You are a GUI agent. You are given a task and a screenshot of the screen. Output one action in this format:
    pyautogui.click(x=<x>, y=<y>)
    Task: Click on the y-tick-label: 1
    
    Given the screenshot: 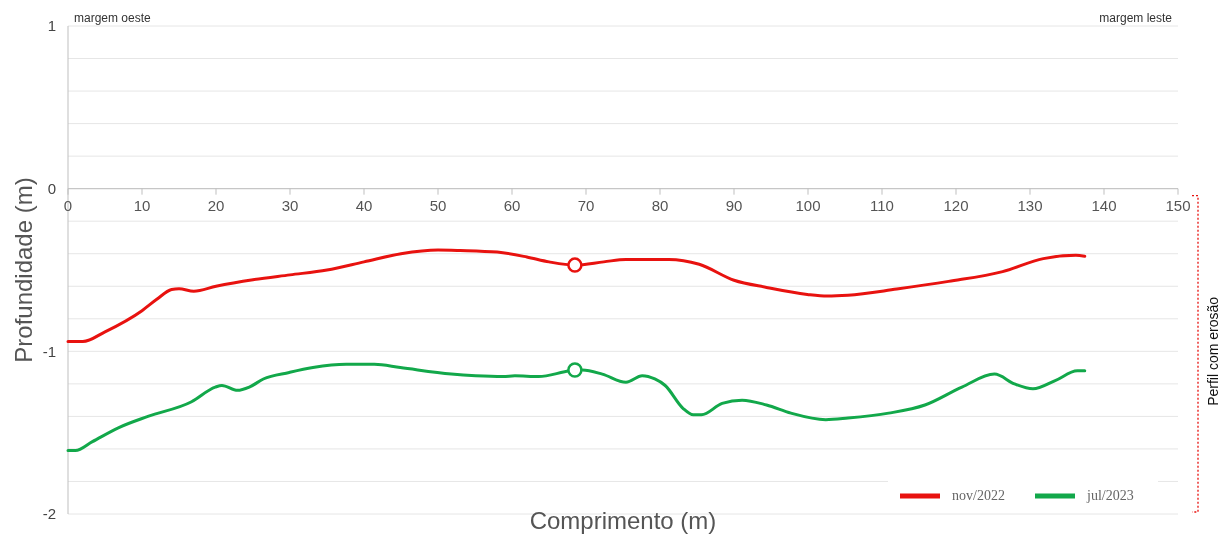 What is the action you would take?
    pyautogui.click(x=51, y=26)
    